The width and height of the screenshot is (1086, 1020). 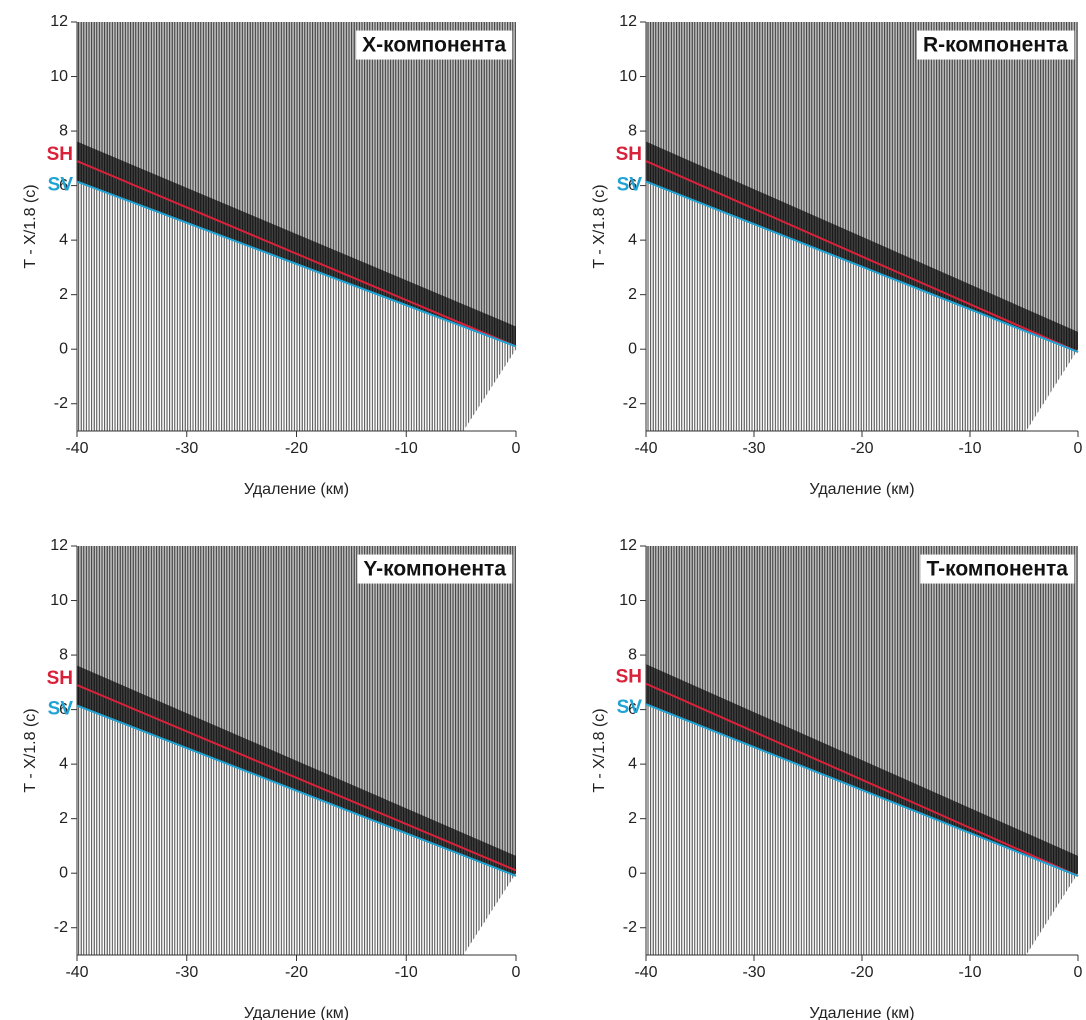 I want to click on panel-title: T-компонента, so click(x=997, y=569).